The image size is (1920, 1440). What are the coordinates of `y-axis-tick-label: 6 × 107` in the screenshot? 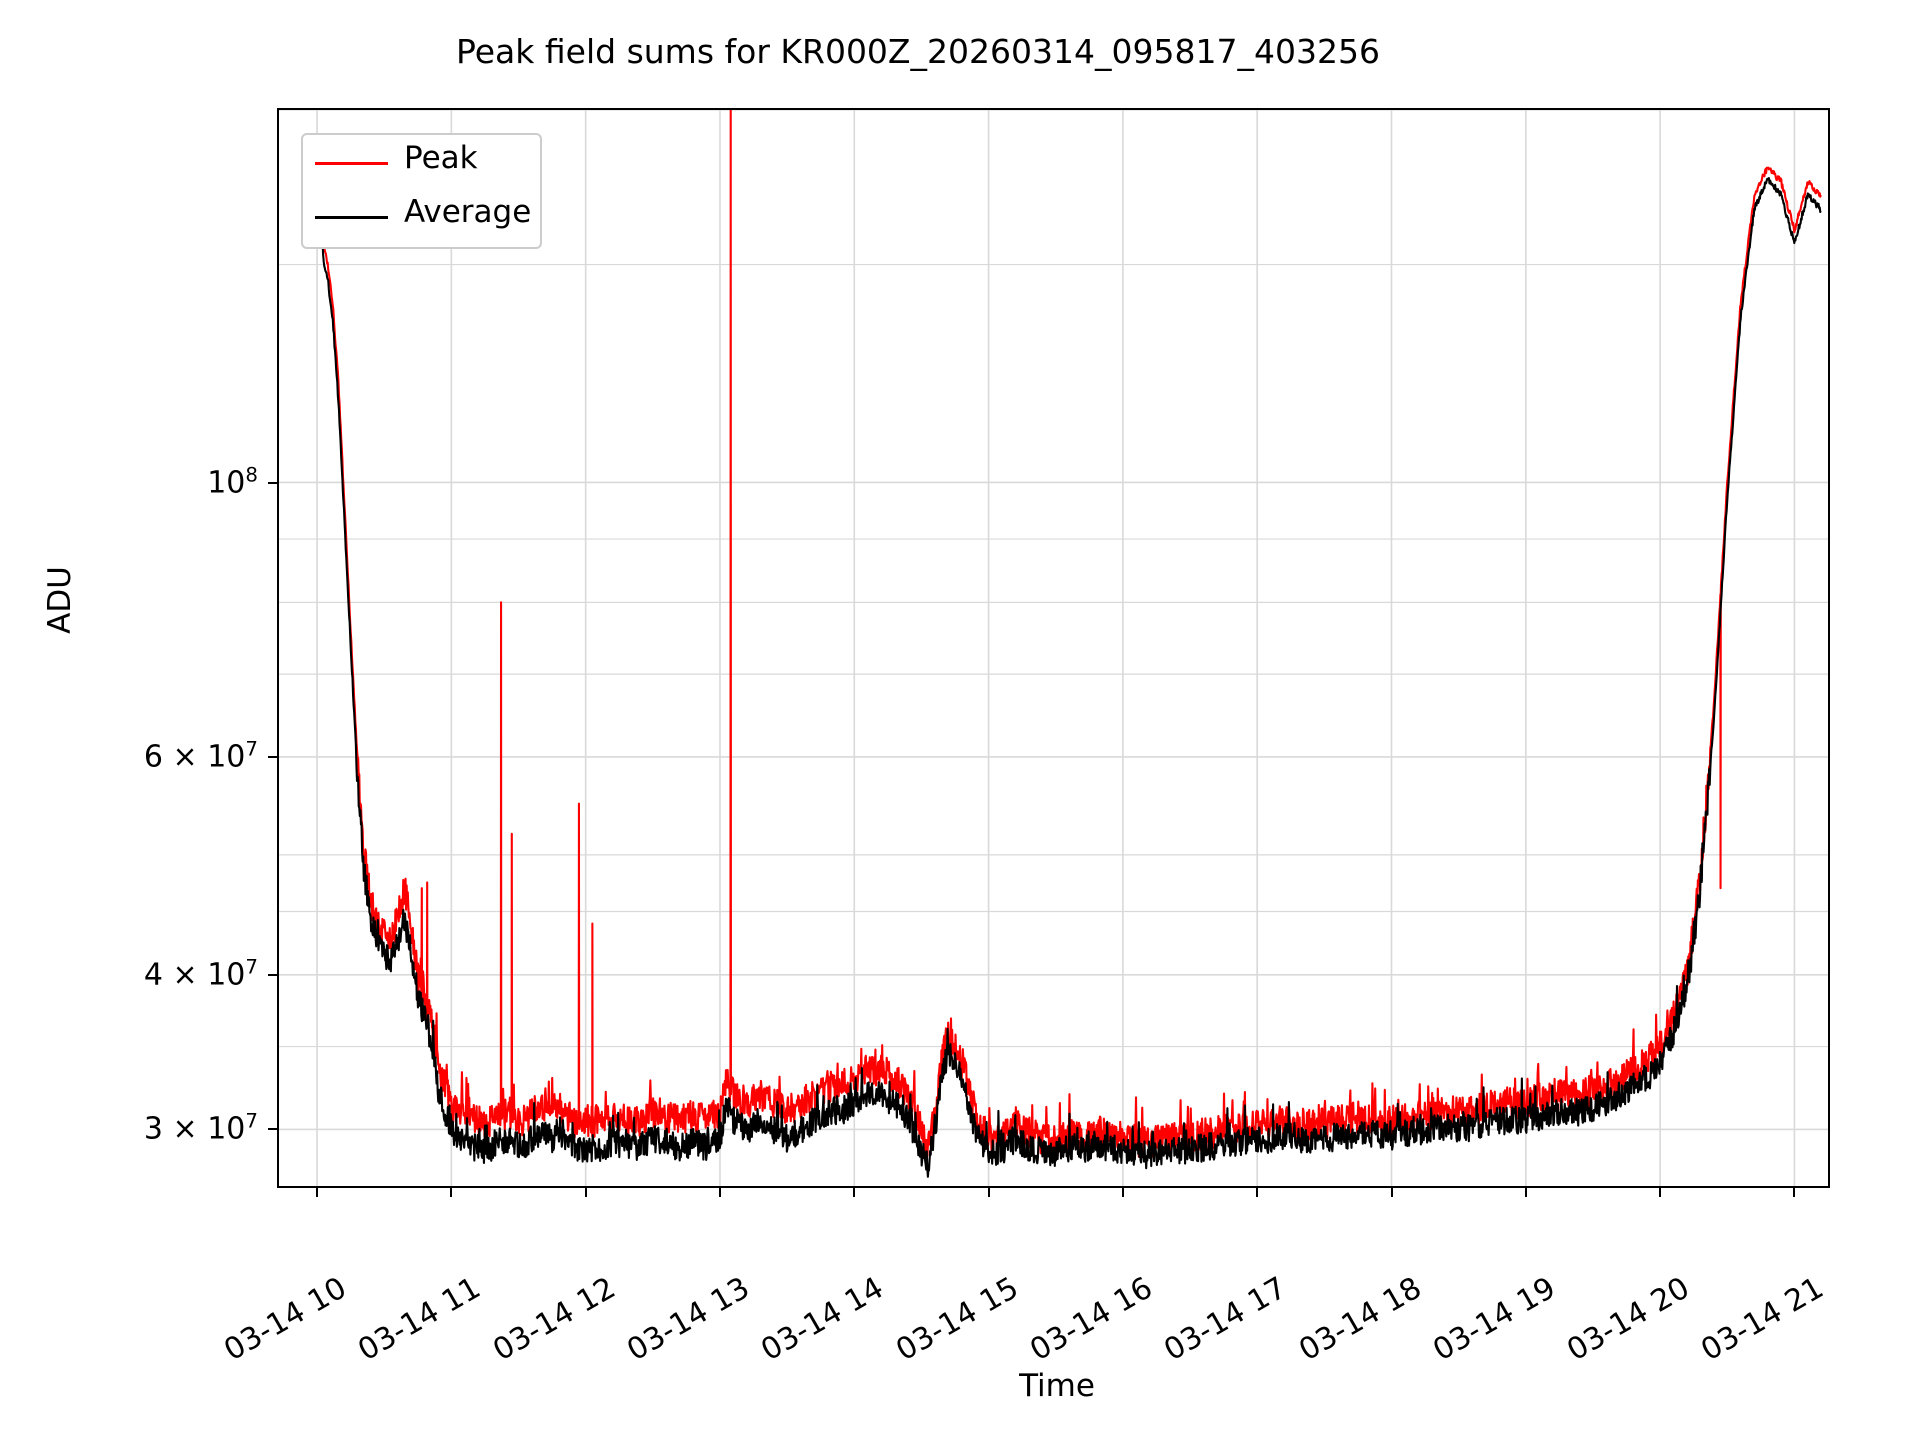 It's located at (200, 756).